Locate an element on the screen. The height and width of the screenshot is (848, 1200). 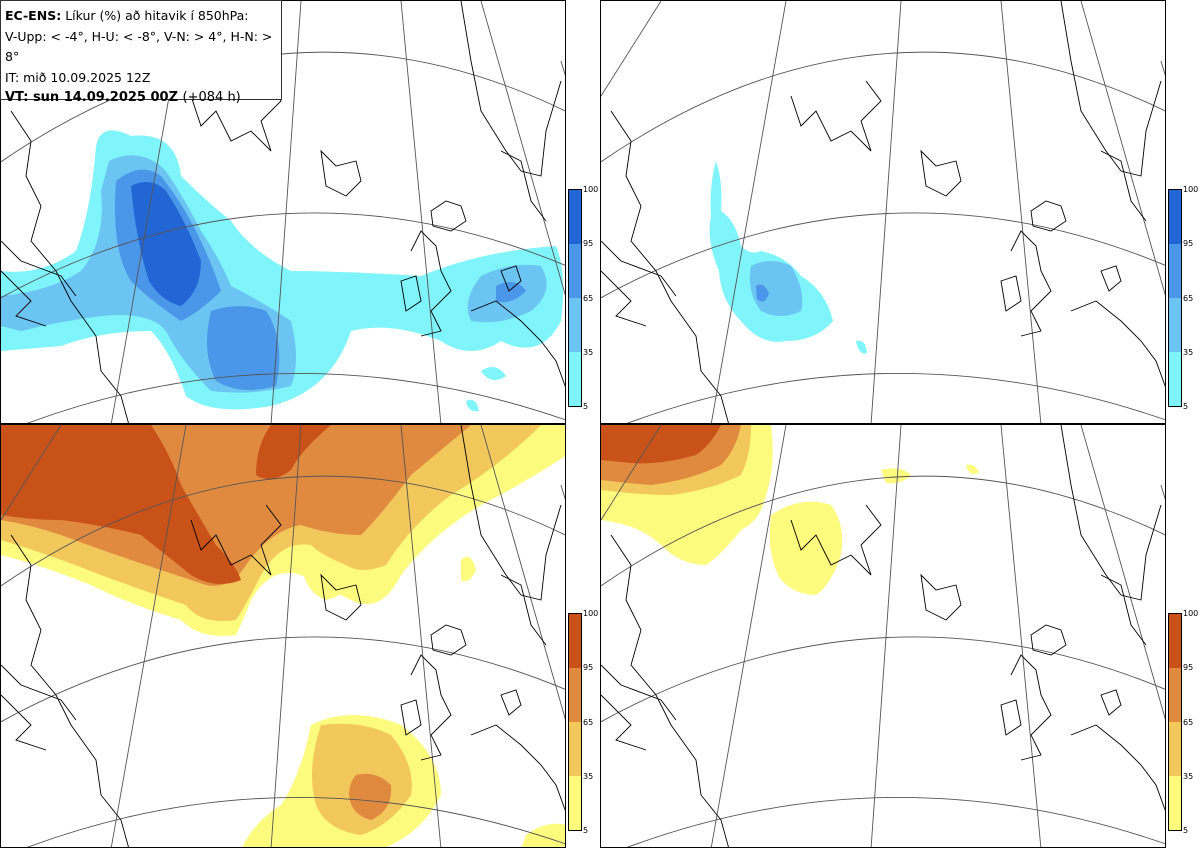
tick-warm-left-5: 5 is located at coordinates (586, 830).